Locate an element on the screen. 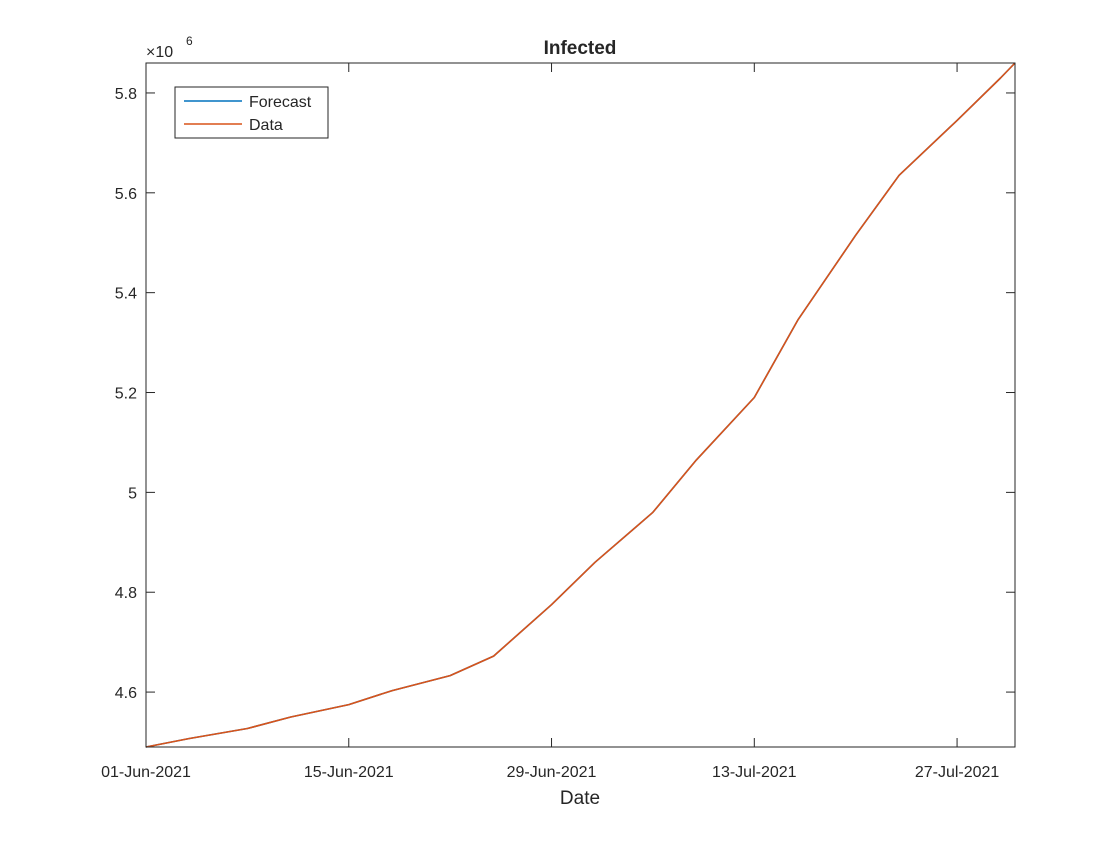  y-exponent-power: 6 is located at coordinates (189, 41).